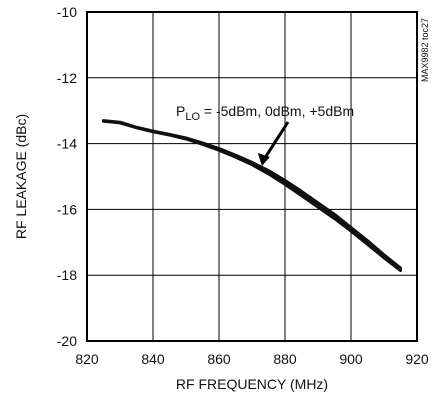 The width and height of the screenshot is (432, 398). I want to click on x-tick-label: 920, so click(417, 359).